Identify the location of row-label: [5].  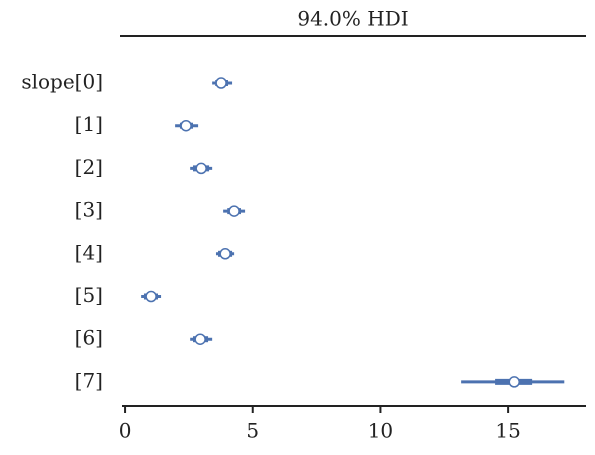
(89, 295).